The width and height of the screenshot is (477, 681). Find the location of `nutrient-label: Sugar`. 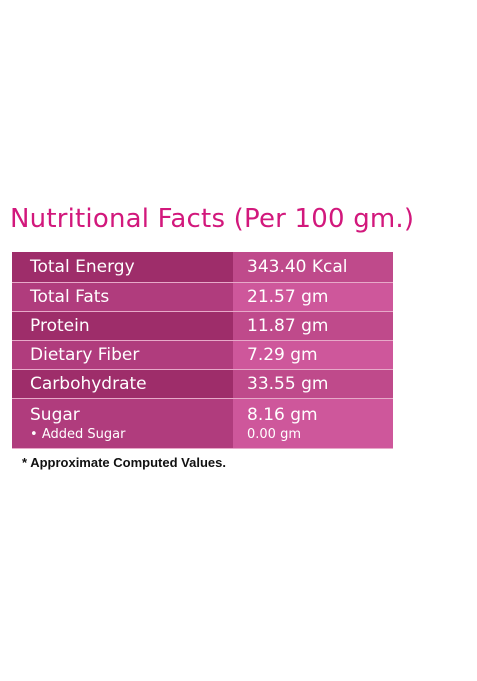

nutrient-label: Sugar is located at coordinates (55, 415).